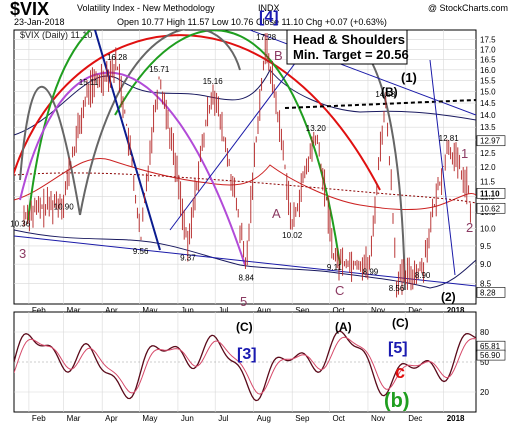 The width and height of the screenshot is (520, 429). Describe the element at coordinates (488, 292) in the screenshot. I see `price-tag: 8.28` at that location.